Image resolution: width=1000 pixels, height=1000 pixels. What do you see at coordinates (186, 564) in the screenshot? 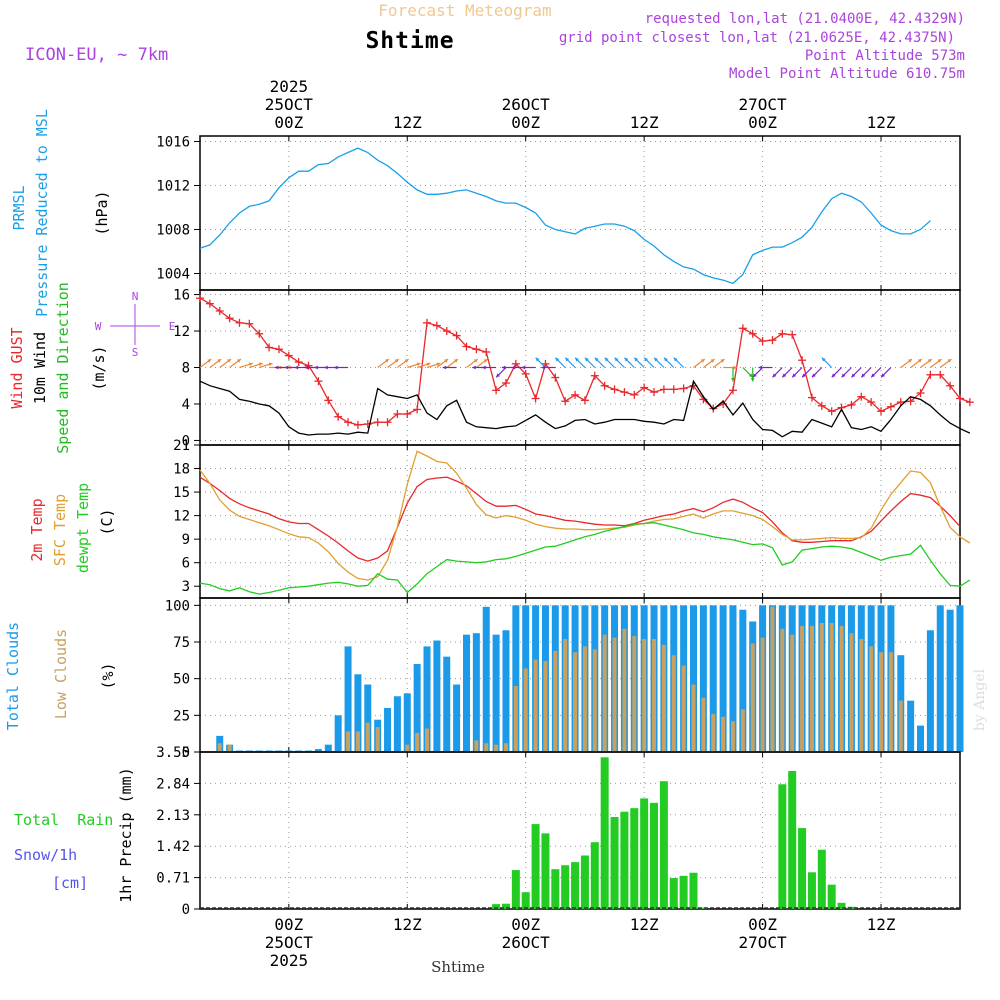
I see `y-tick-label: 6` at bounding box center [186, 564].